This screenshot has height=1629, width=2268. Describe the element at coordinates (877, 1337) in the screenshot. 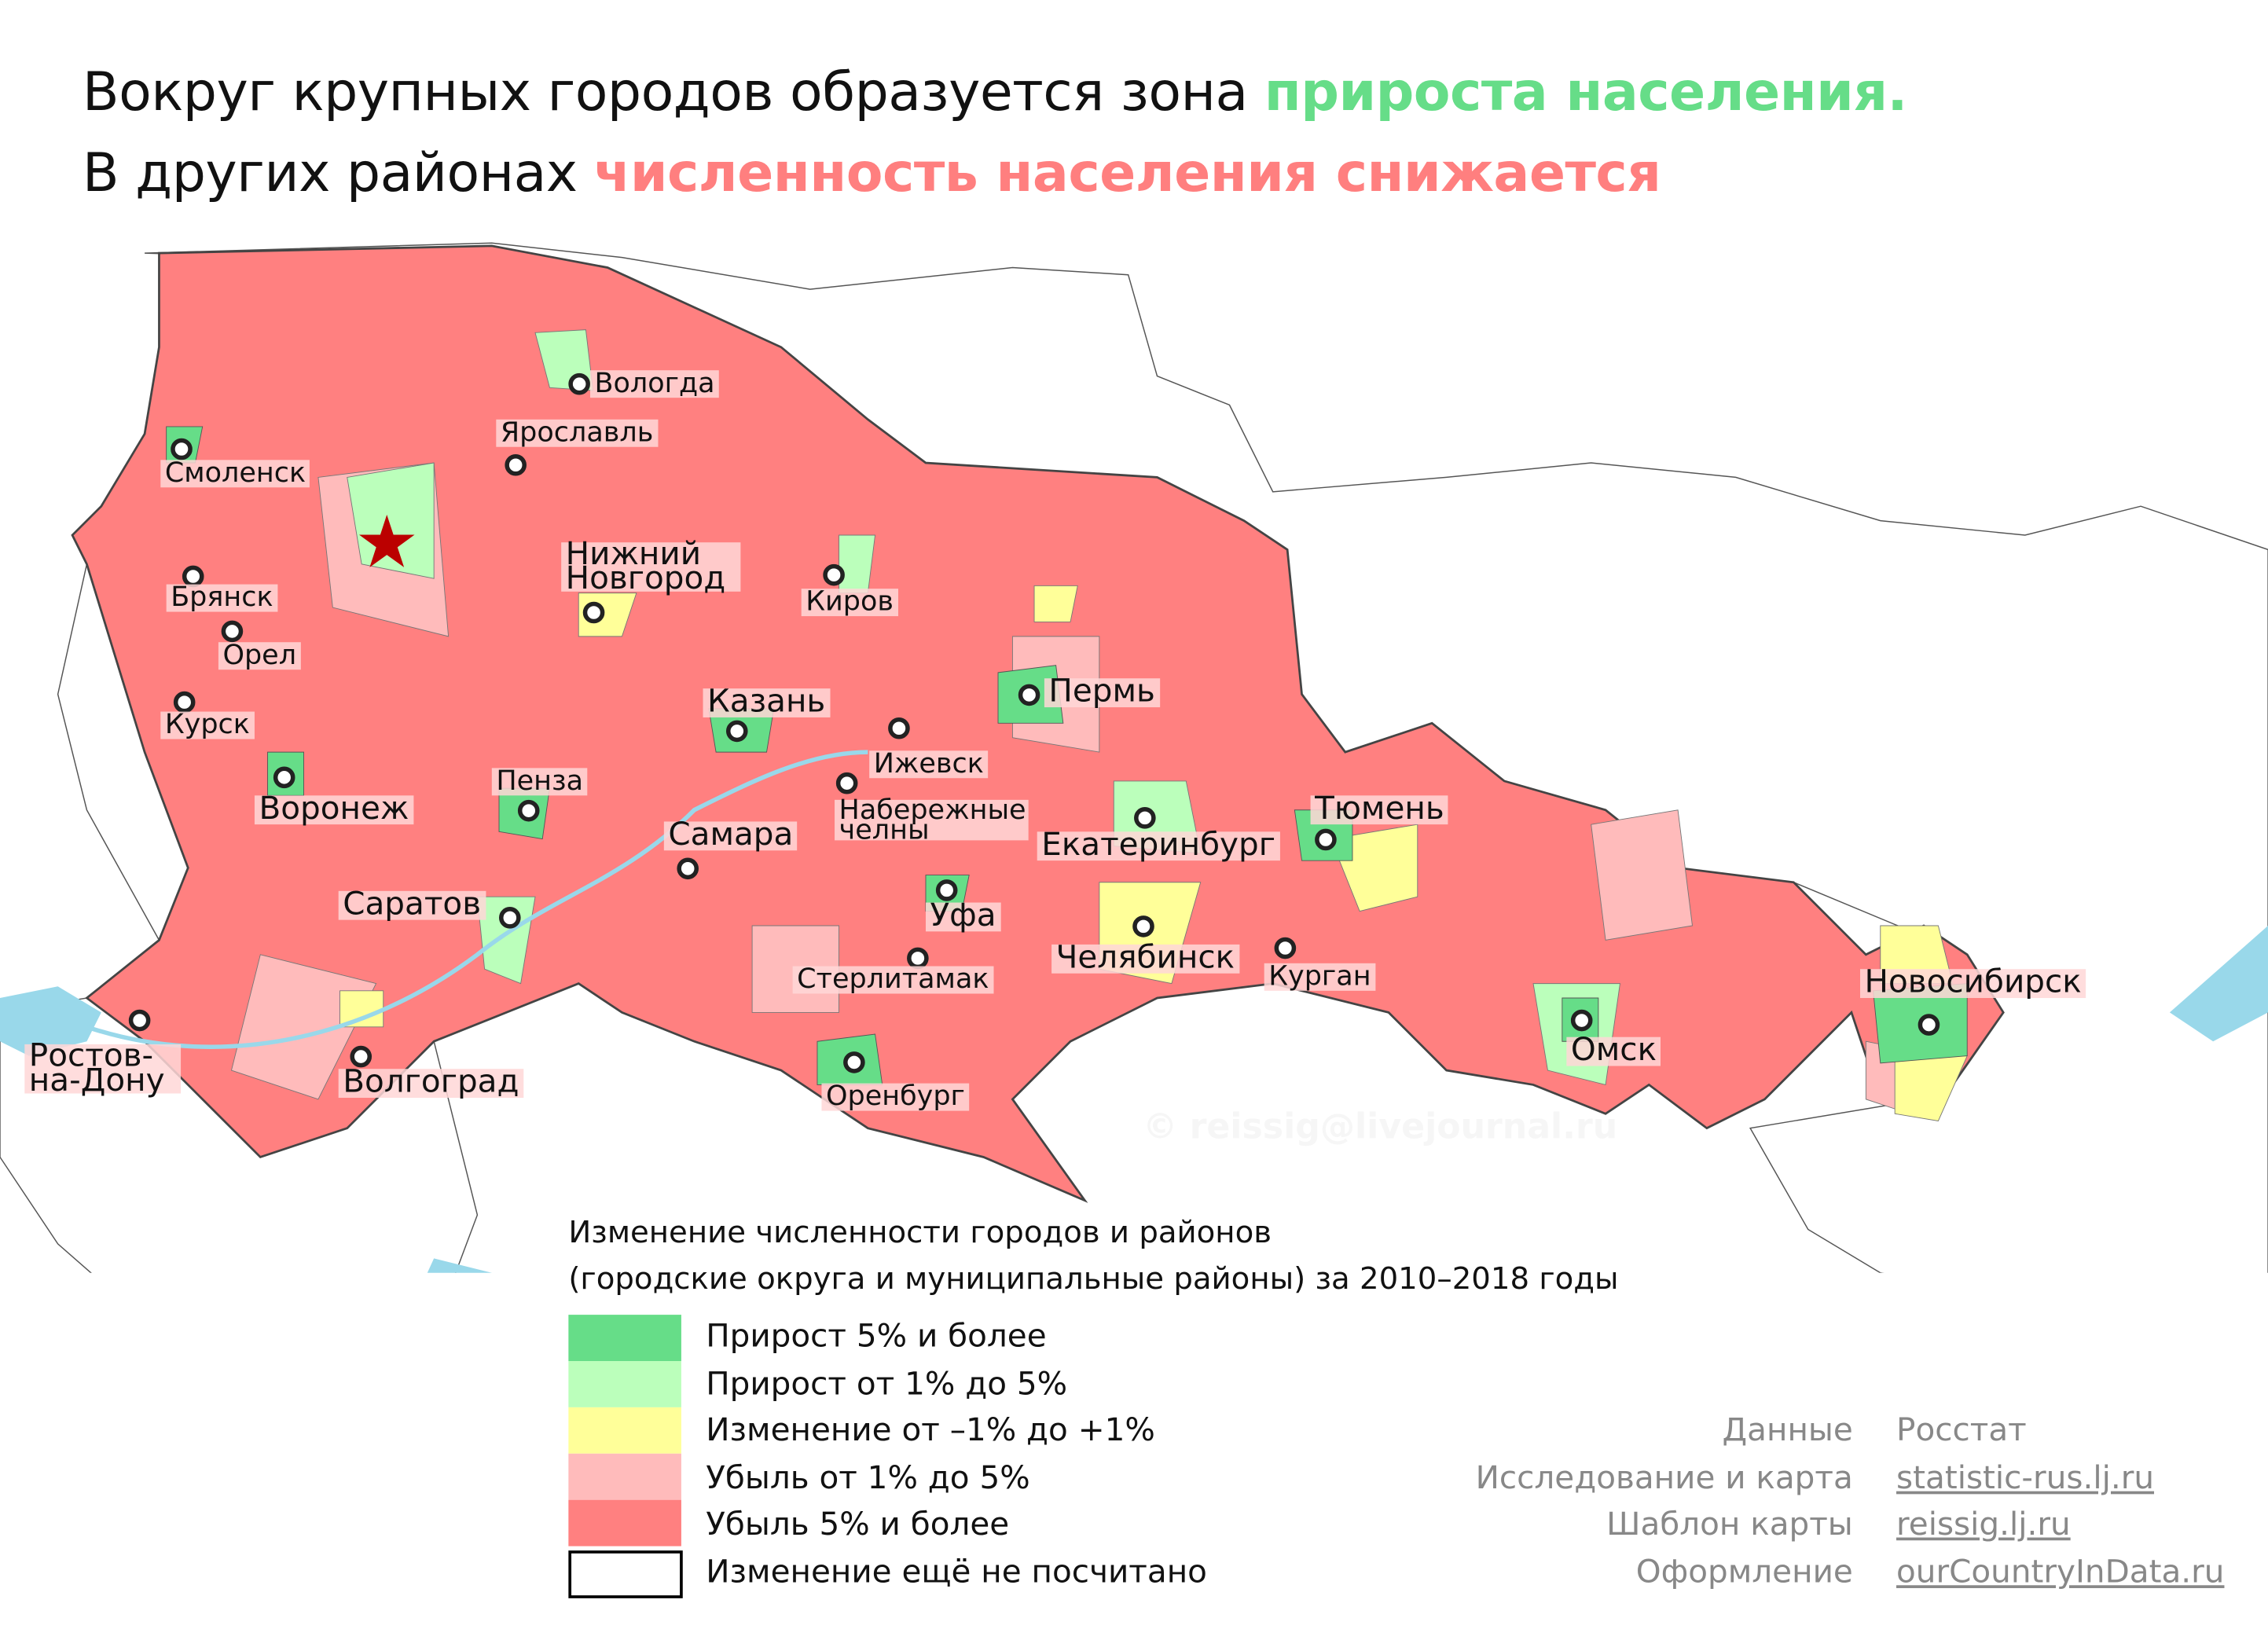

I see `legend-label: Прирост 5% и более` at that location.